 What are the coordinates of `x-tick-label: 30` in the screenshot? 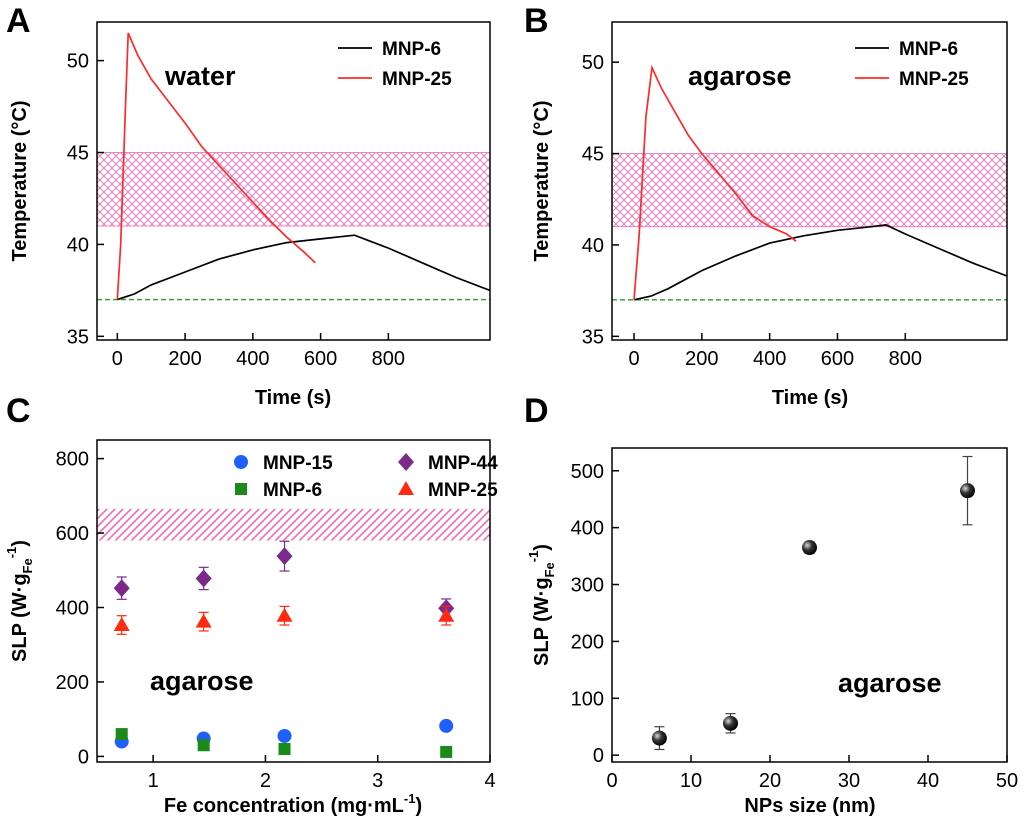 It's located at (849, 781).